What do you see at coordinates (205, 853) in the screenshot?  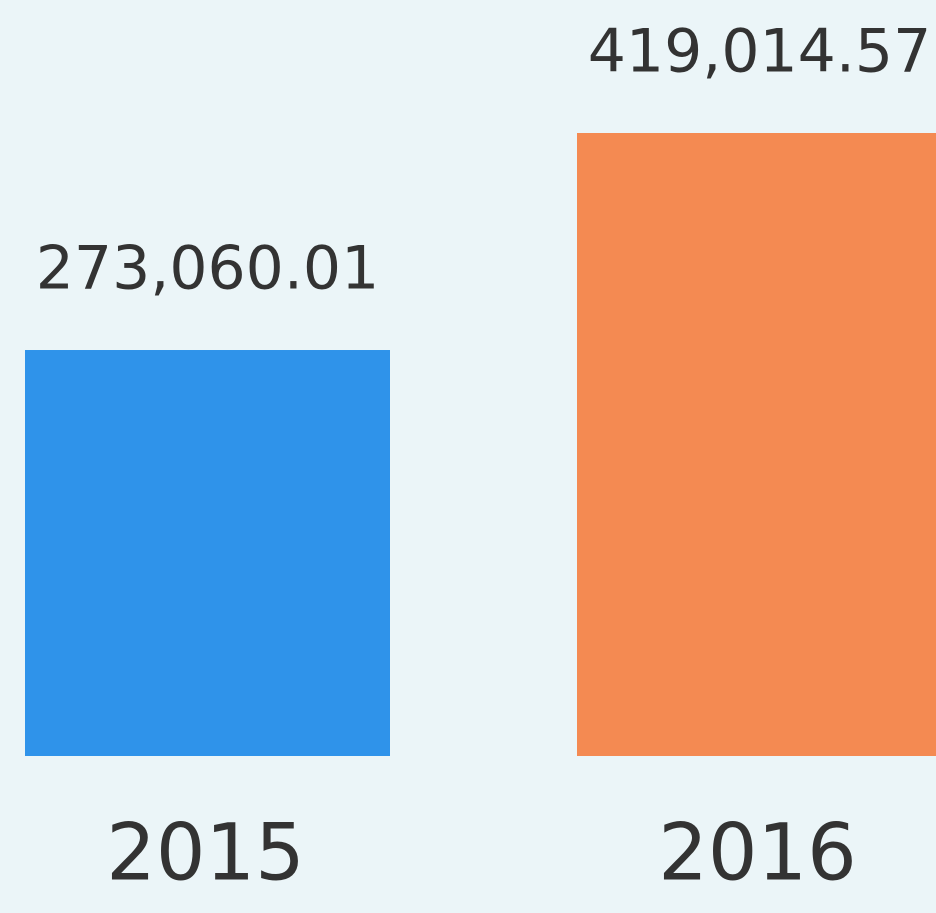 I see `x-tick-label: 2015` at bounding box center [205, 853].